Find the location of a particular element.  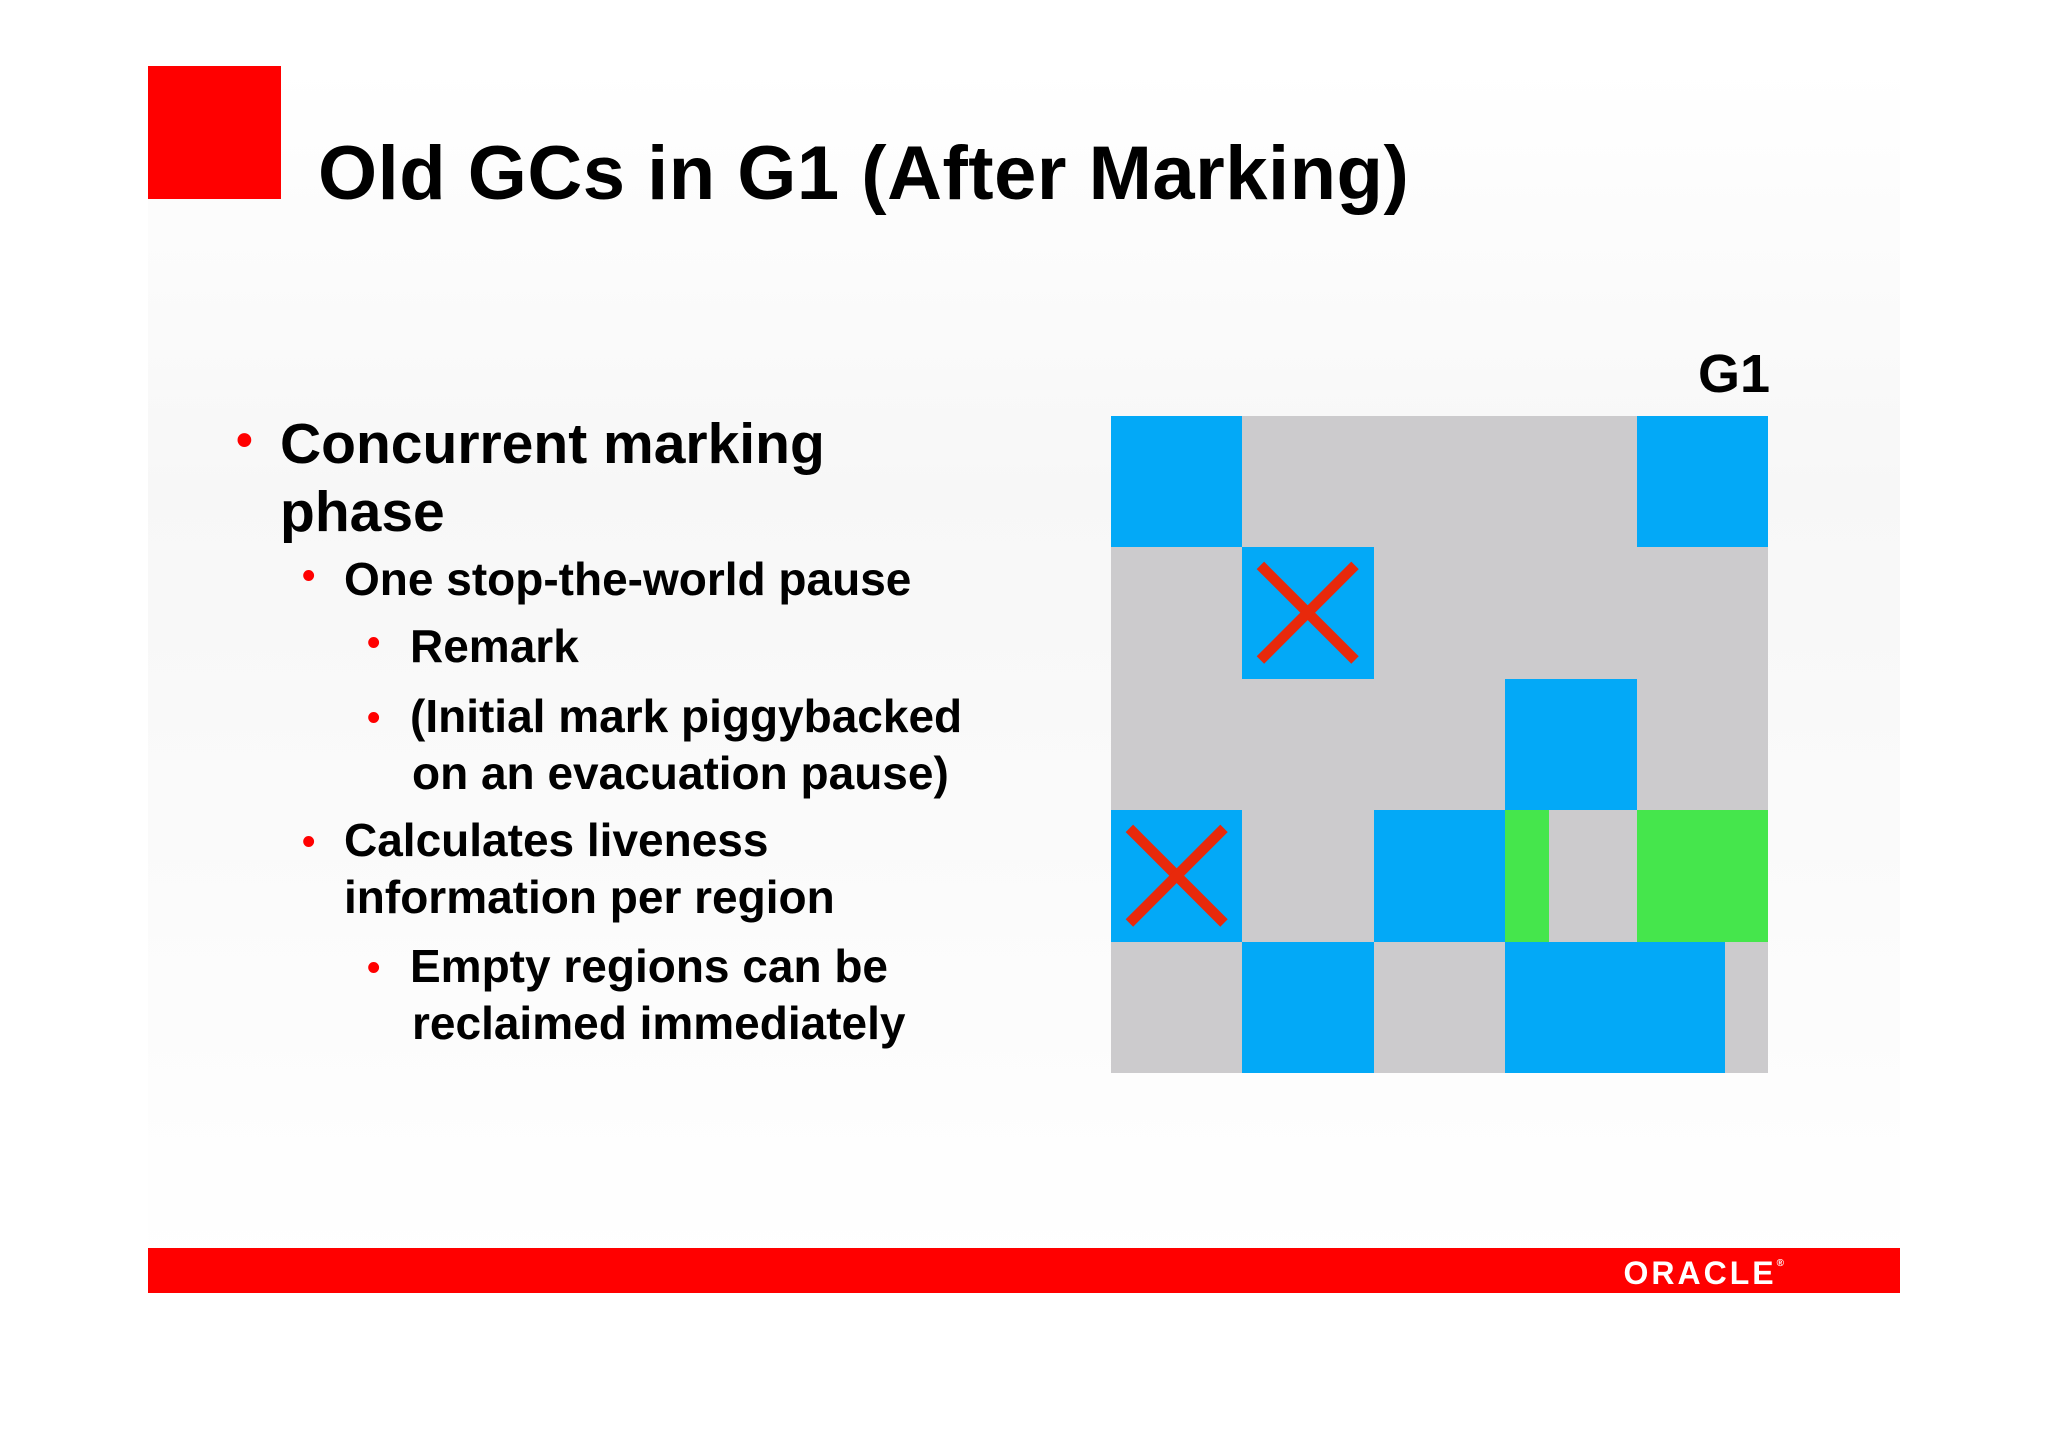

bullet-line: Remark is located at coordinates (494, 646).